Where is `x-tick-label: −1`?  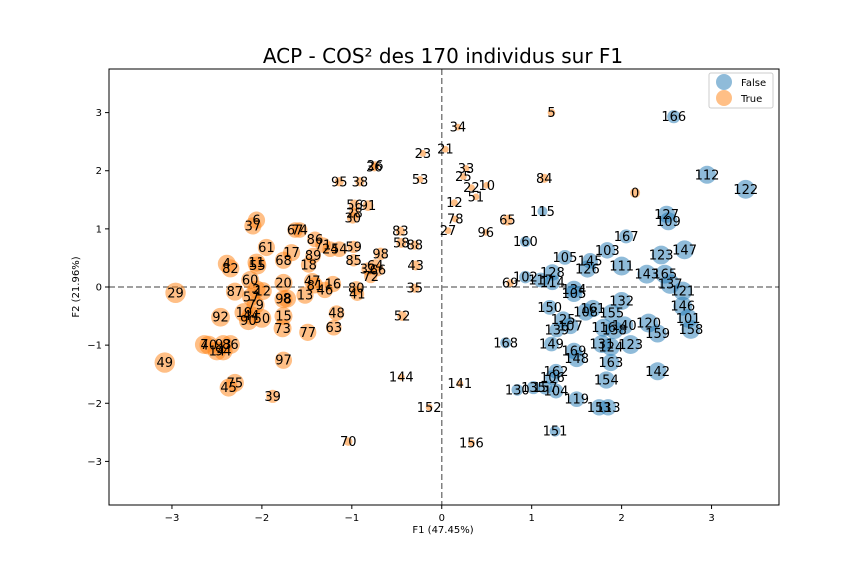
x-tick-label: −1 is located at coordinates (351, 518).